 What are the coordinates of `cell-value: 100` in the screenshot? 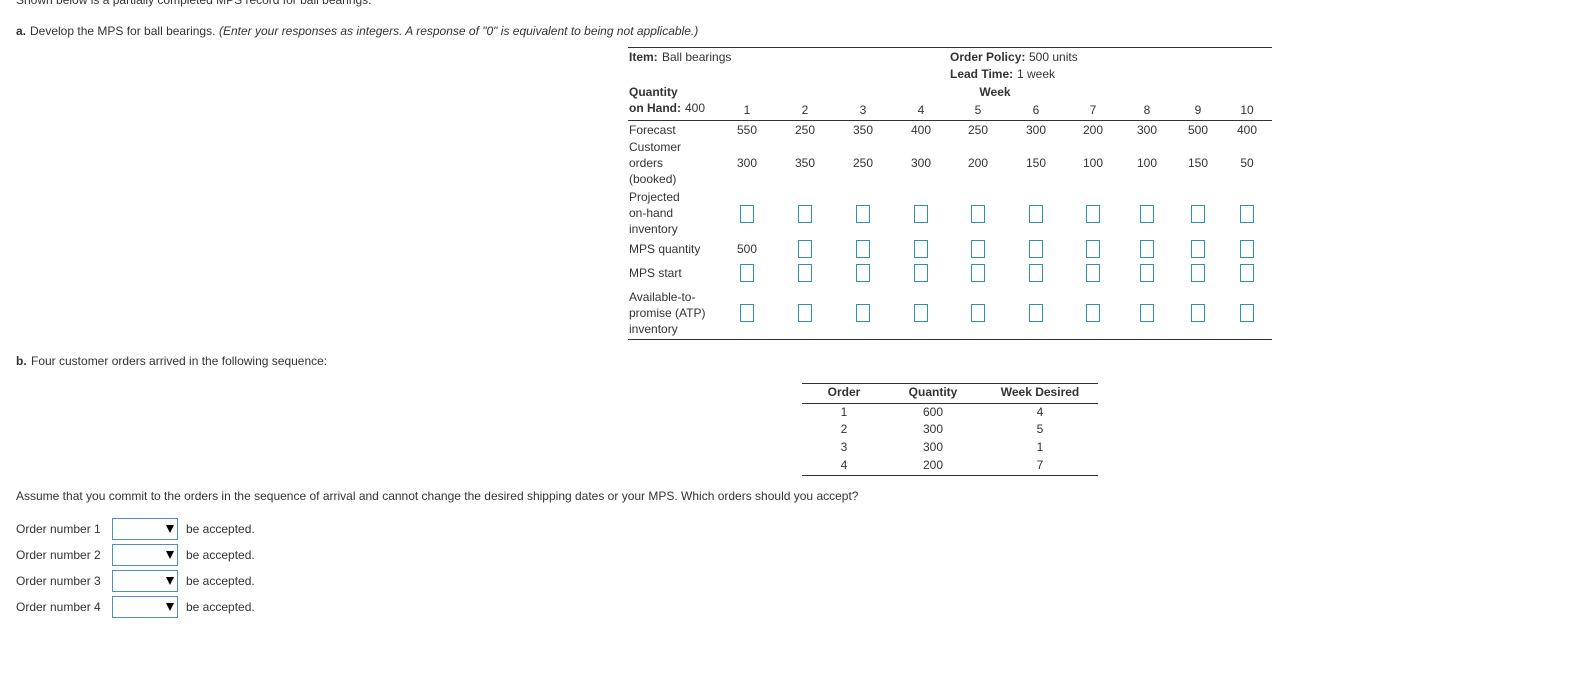 It's located at (1147, 163).